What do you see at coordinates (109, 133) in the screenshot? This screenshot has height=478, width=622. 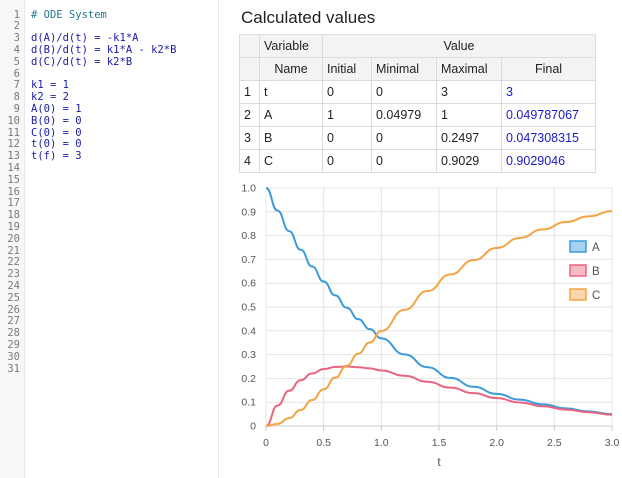 I see `editor-line: 11 C(0) = 0` at bounding box center [109, 133].